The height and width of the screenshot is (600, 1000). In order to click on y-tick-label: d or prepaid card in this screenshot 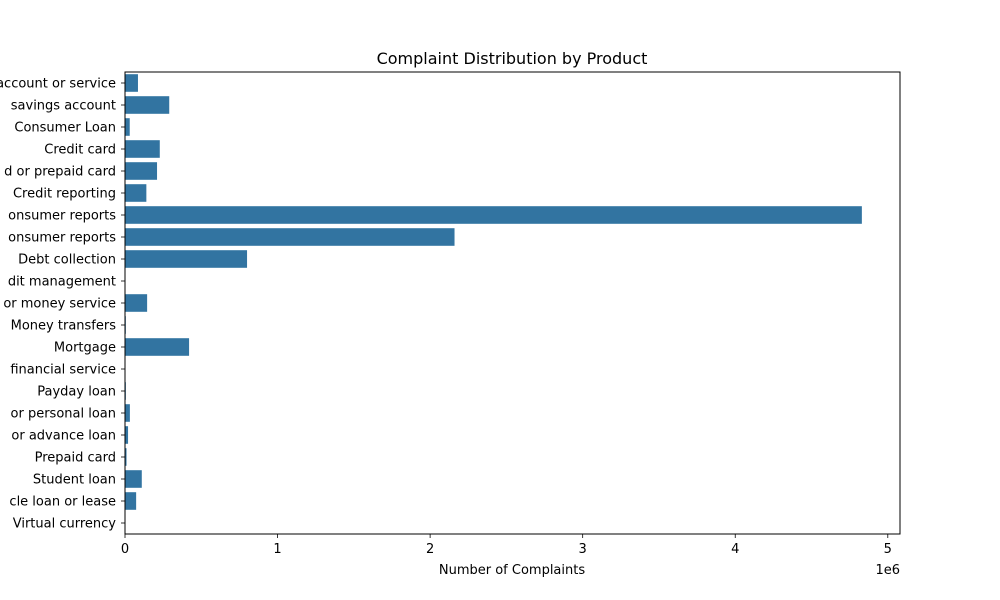, I will do `click(60, 172)`.